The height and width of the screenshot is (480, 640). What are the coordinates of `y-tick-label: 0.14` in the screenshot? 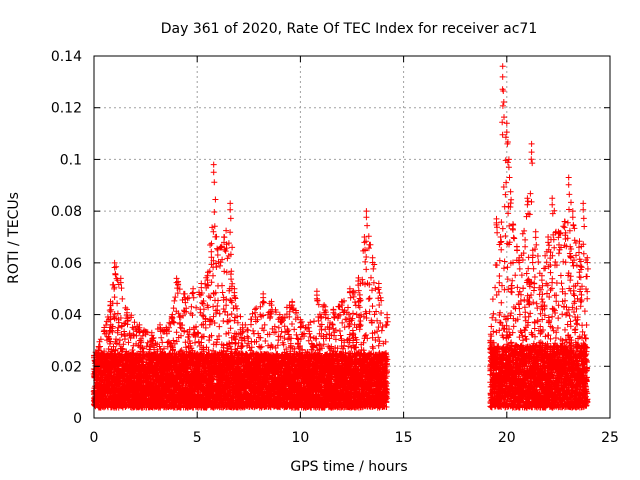 It's located at (66, 57).